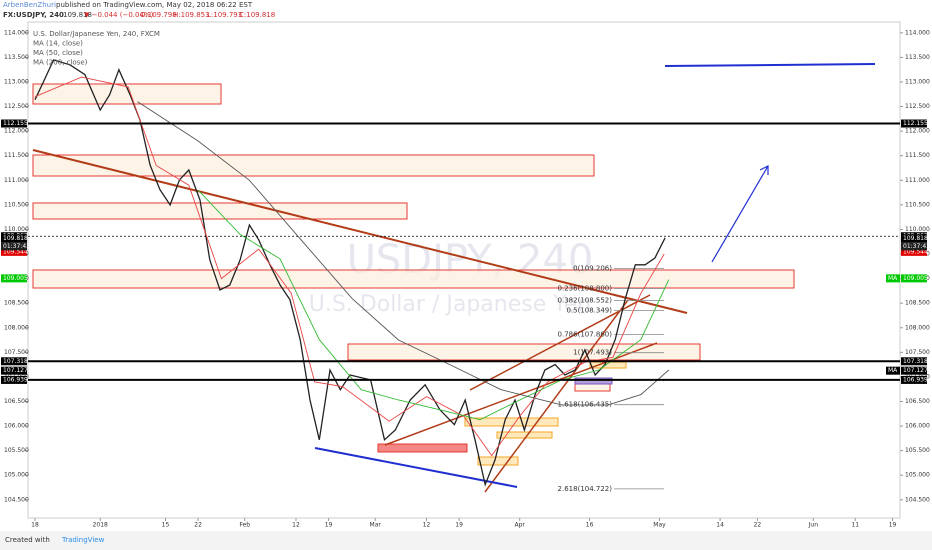 The height and width of the screenshot is (550, 932). I want to click on ohlc: L:109.793, so click(224, 15).